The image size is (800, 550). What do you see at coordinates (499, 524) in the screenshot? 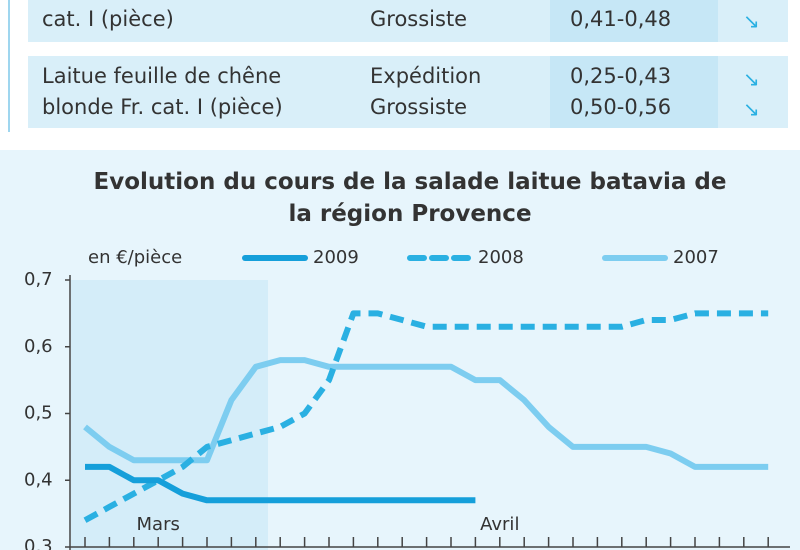
I see `x-tick-label: Avril` at bounding box center [499, 524].